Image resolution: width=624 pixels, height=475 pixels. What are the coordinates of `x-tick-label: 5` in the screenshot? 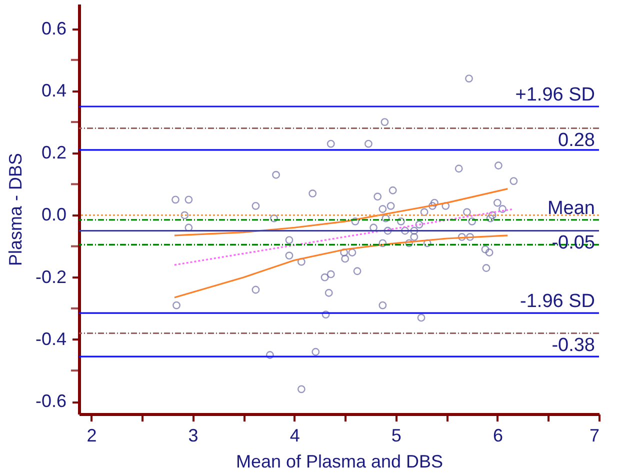 It's located at (396, 436).